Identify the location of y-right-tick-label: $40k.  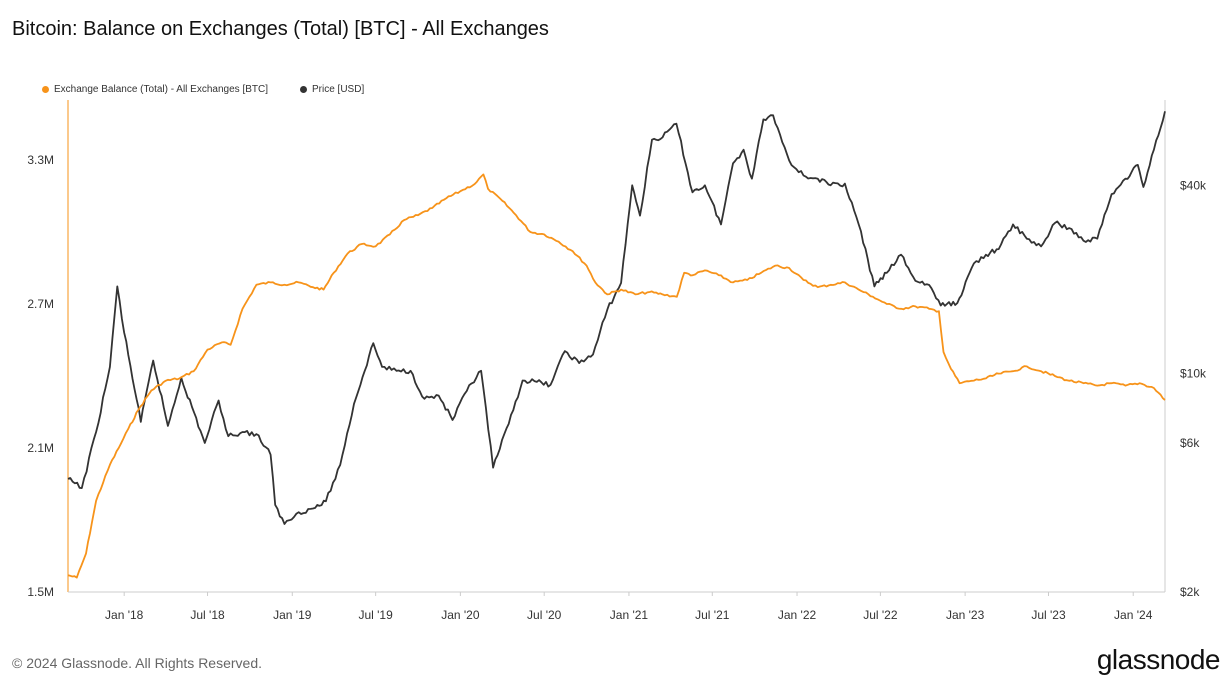
(1193, 185).